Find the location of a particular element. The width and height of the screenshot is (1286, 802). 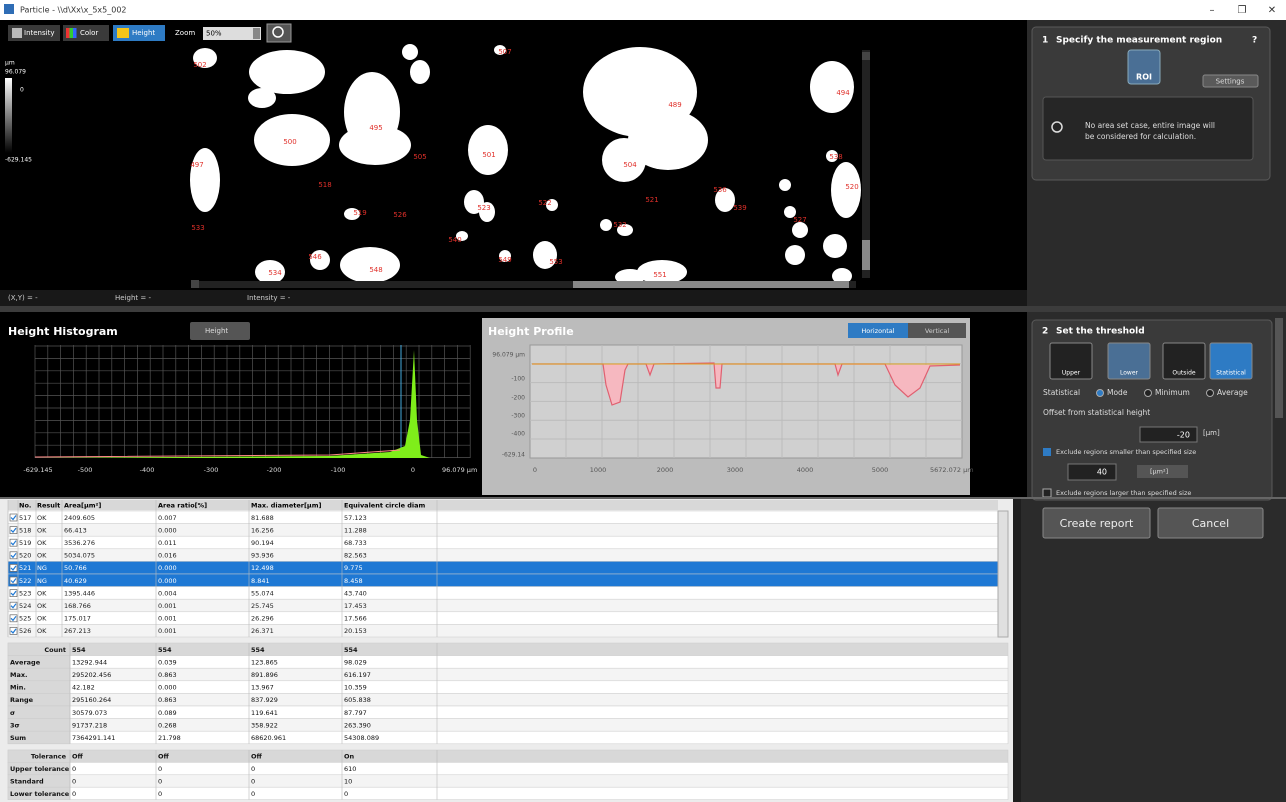

panel-title: Specify the measurement region is located at coordinates (1139, 41).